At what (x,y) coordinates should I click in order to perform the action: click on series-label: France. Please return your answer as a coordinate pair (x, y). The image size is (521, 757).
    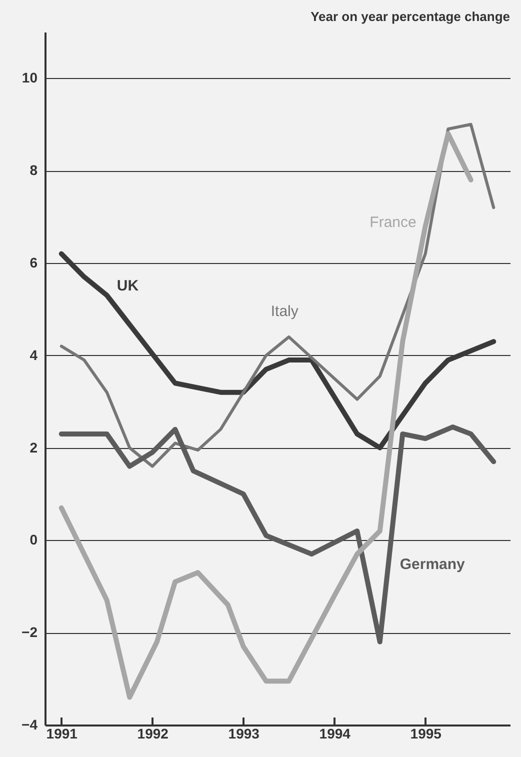
    Looking at the image, I should click on (393, 223).